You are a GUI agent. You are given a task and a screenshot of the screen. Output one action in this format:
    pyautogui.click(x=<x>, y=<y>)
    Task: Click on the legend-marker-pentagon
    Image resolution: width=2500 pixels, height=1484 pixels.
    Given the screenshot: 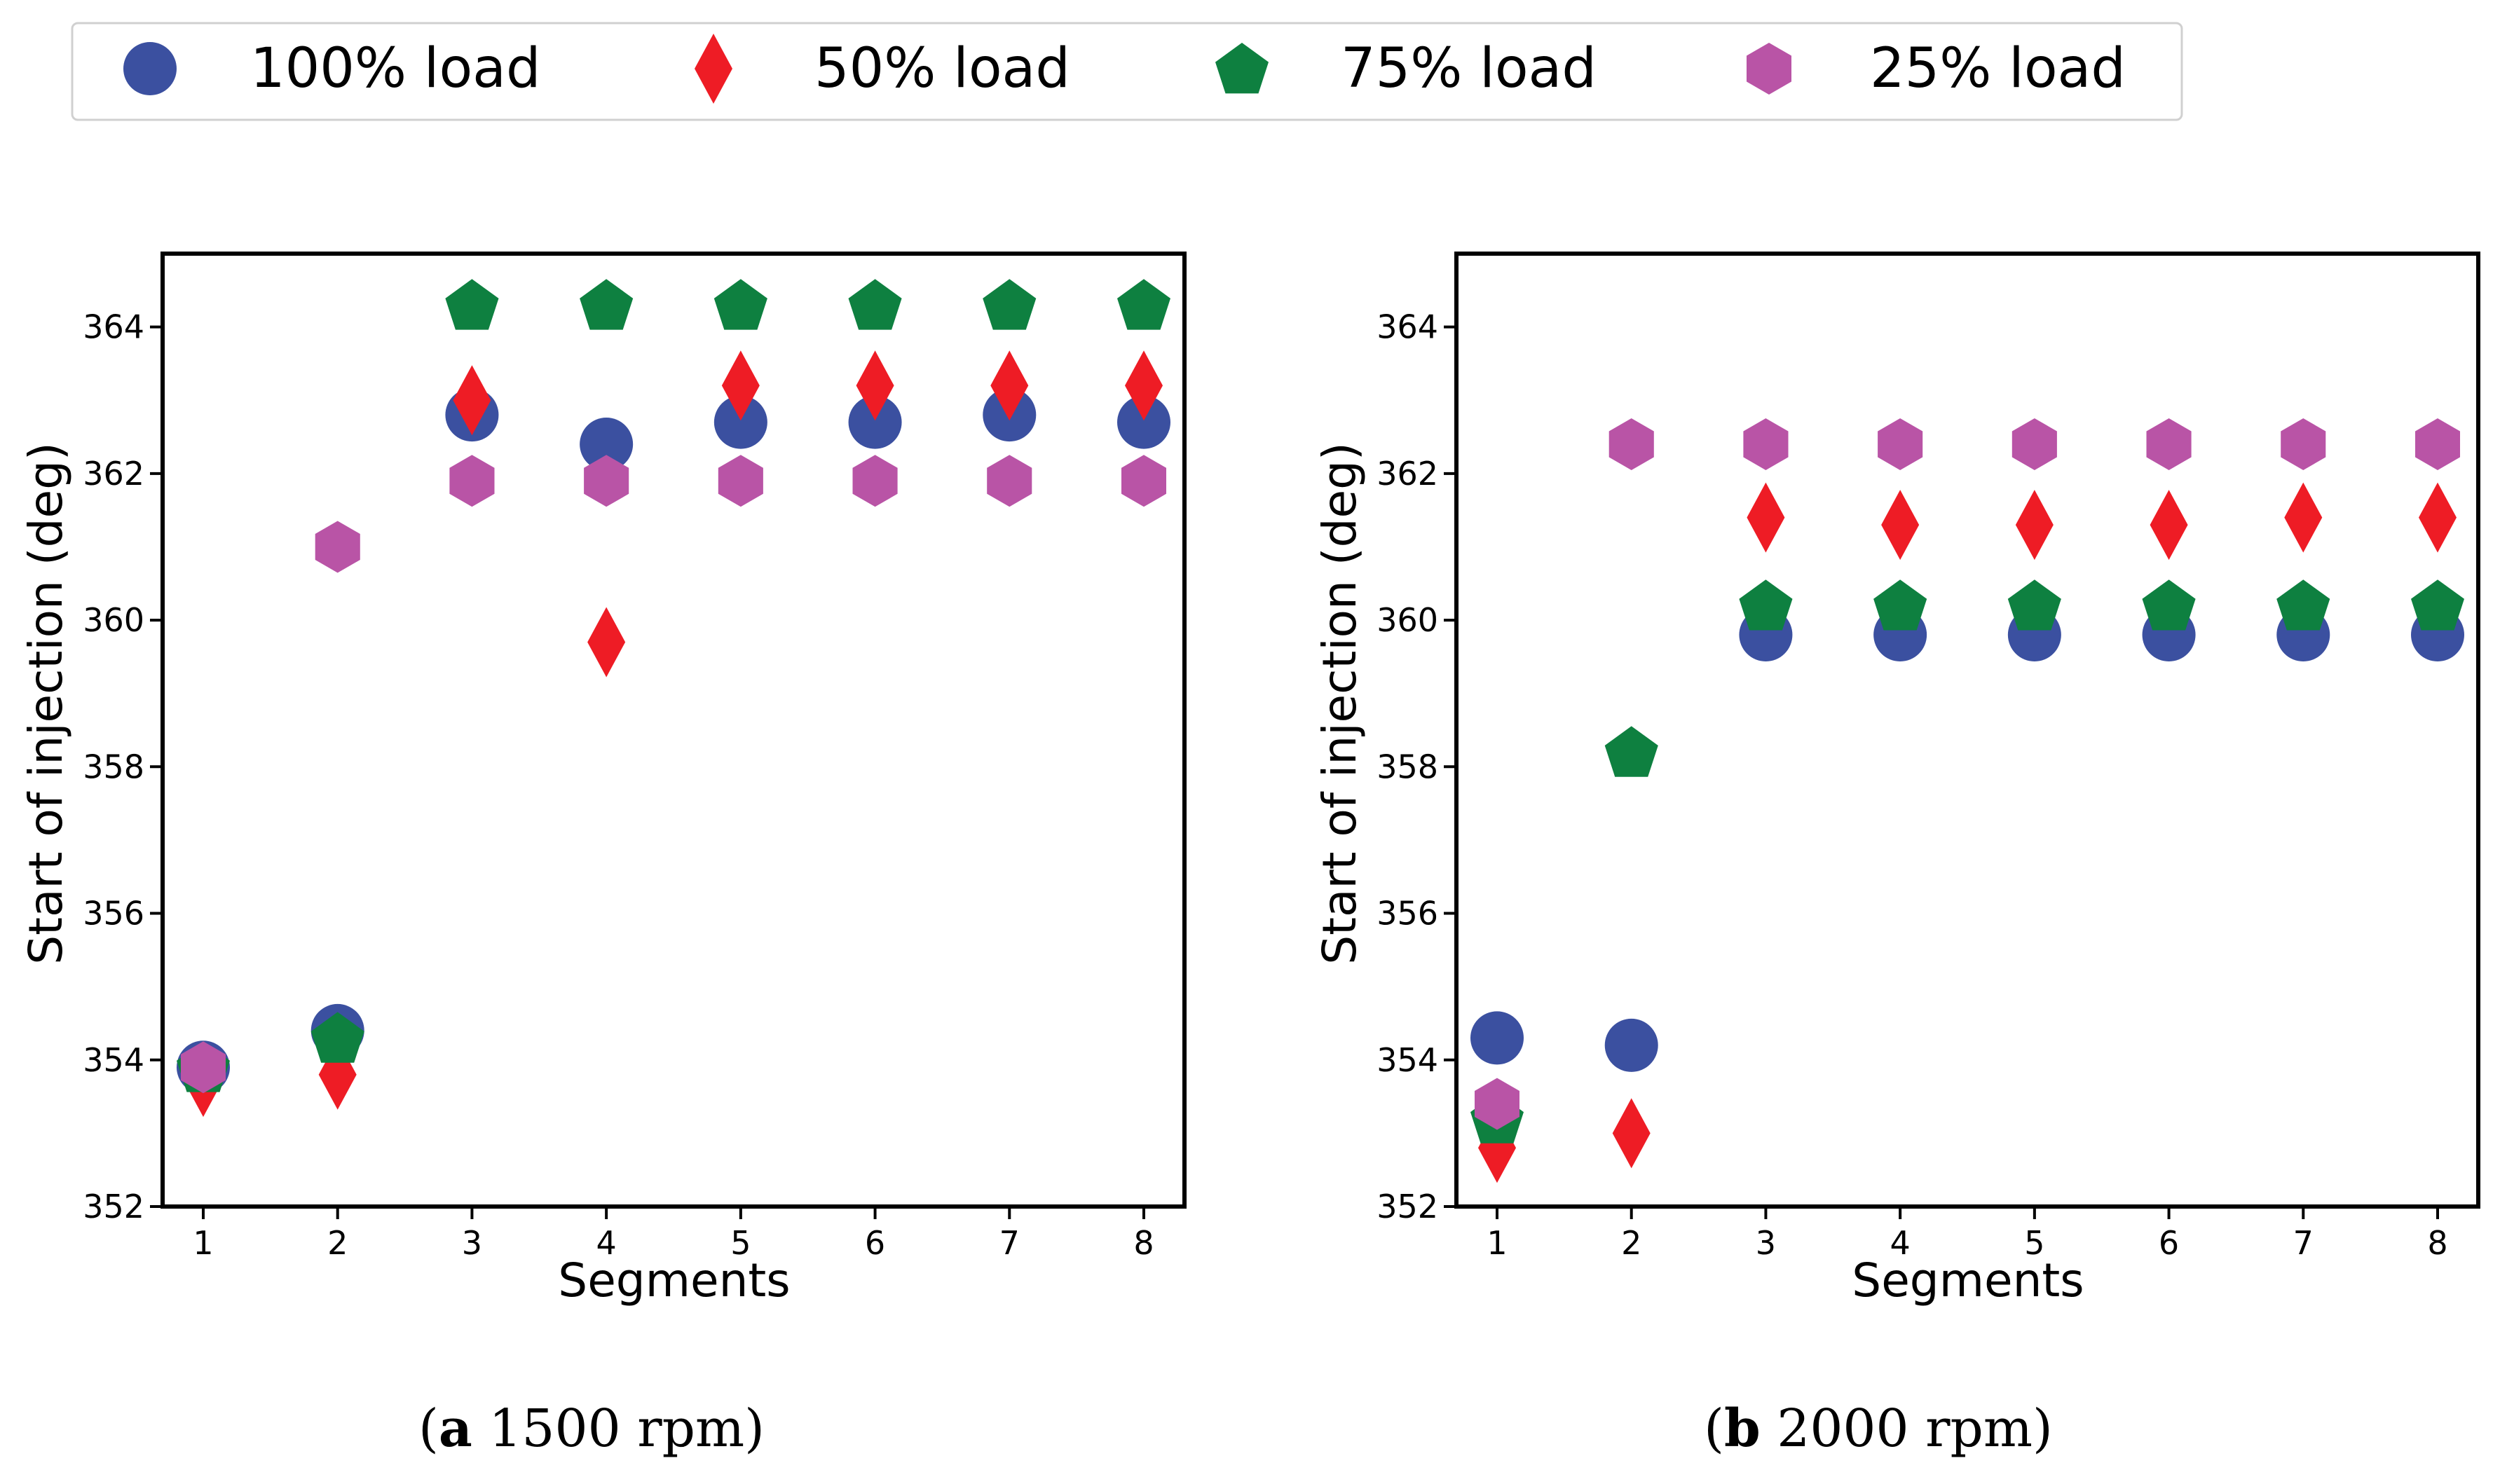 What is the action you would take?
    pyautogui.click(x=1242, y=68)
    